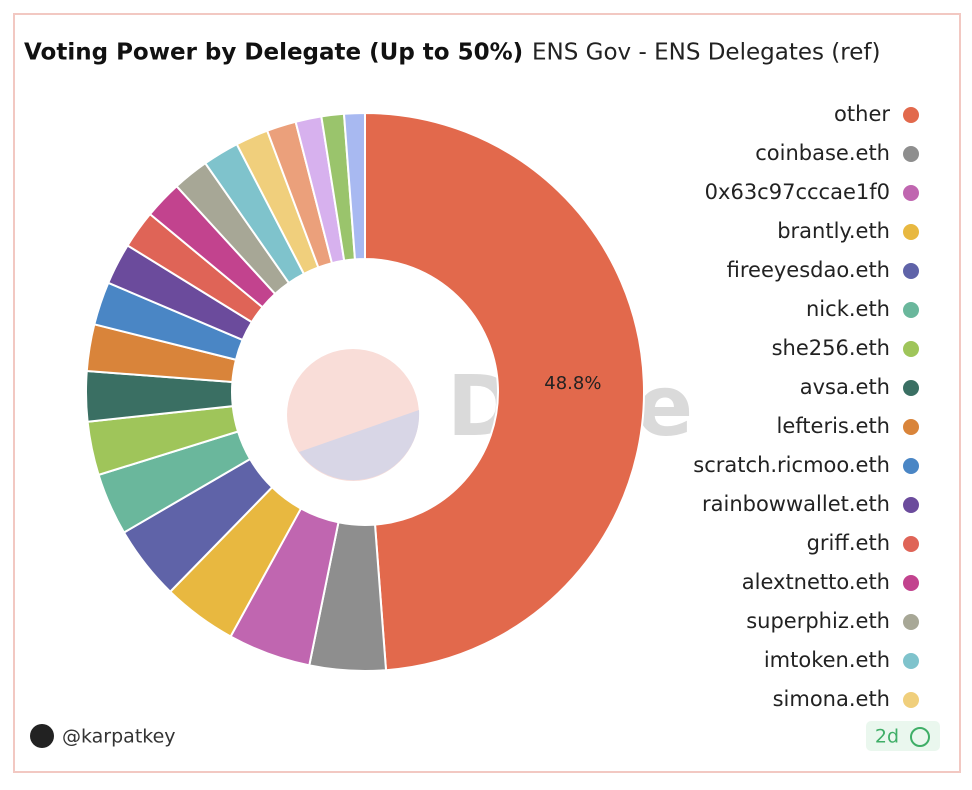 Image resolution: width=972 pixels, height=790 pixels. What do you see at coordinates (354, 186) in the screenshot?
I see `slice` at bounding box center [354, 186].